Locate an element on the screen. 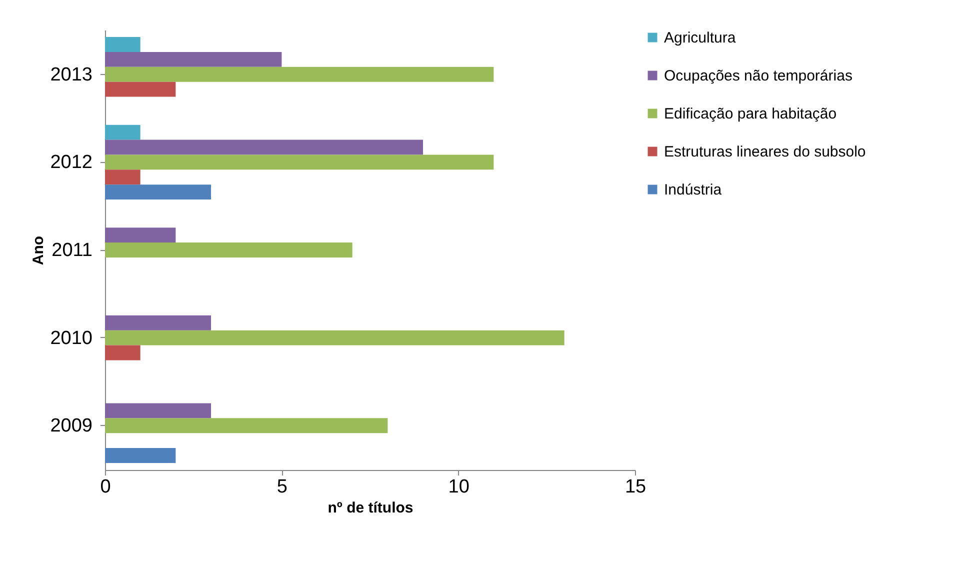  x-tick-label: 0 is located at coordinates (105, 487).